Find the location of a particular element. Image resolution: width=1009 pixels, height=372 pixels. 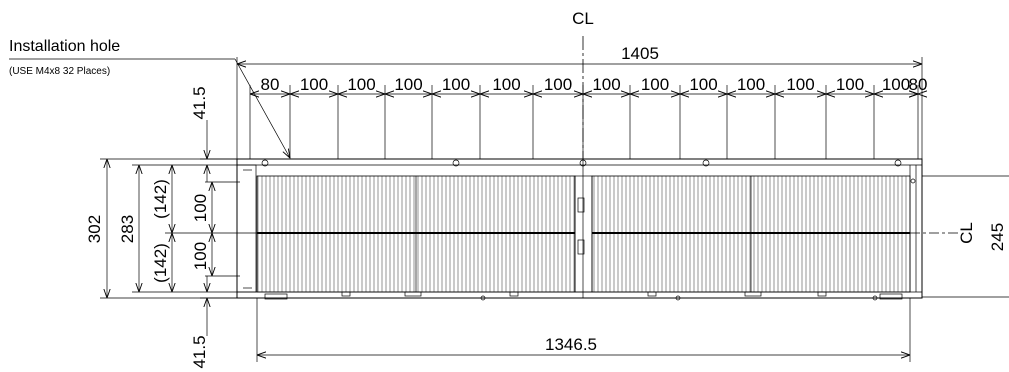

dim-spacing-100: 100 100 is located at coordinates (215, 229).